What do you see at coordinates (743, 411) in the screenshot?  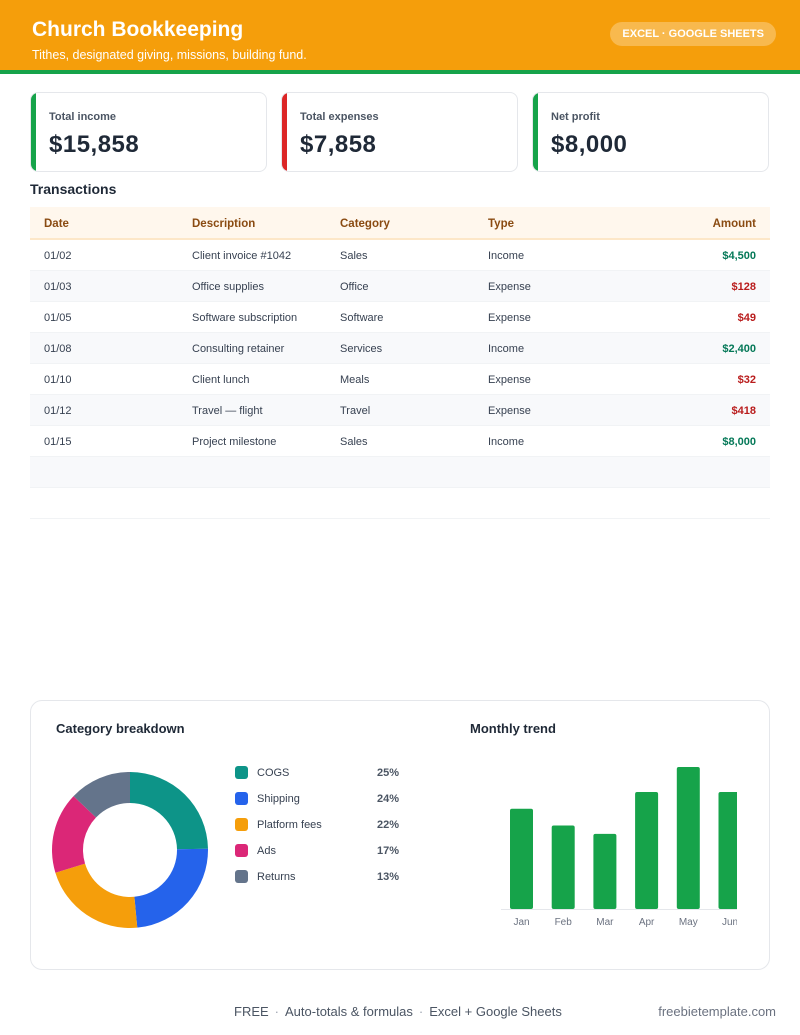 I see `cell-amount: $418` at bounding box center [743, 411].